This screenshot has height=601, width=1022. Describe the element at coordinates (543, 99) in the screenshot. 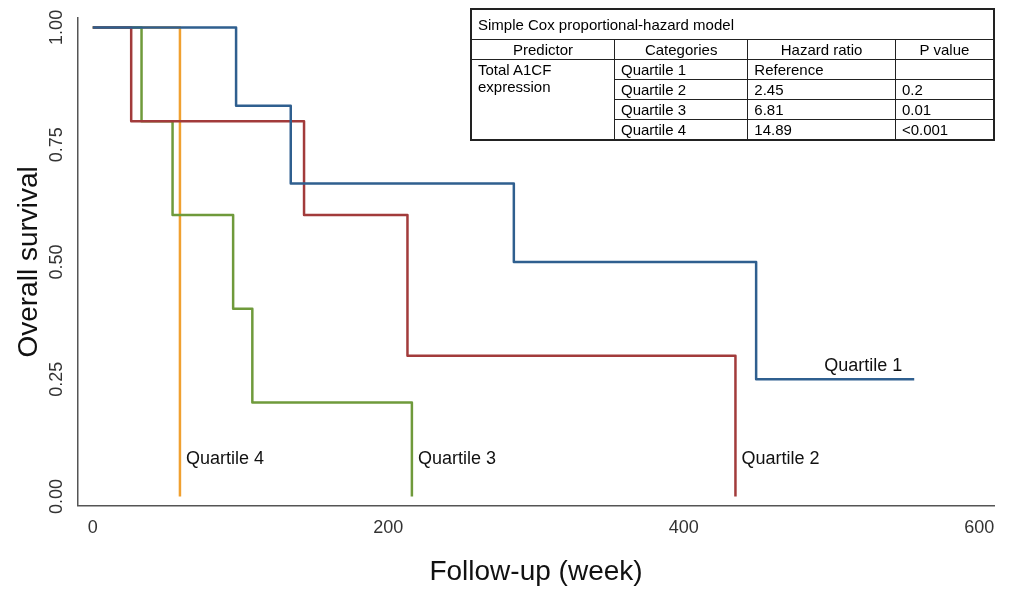

I see `annotation: Total A1CF expression` at that location.